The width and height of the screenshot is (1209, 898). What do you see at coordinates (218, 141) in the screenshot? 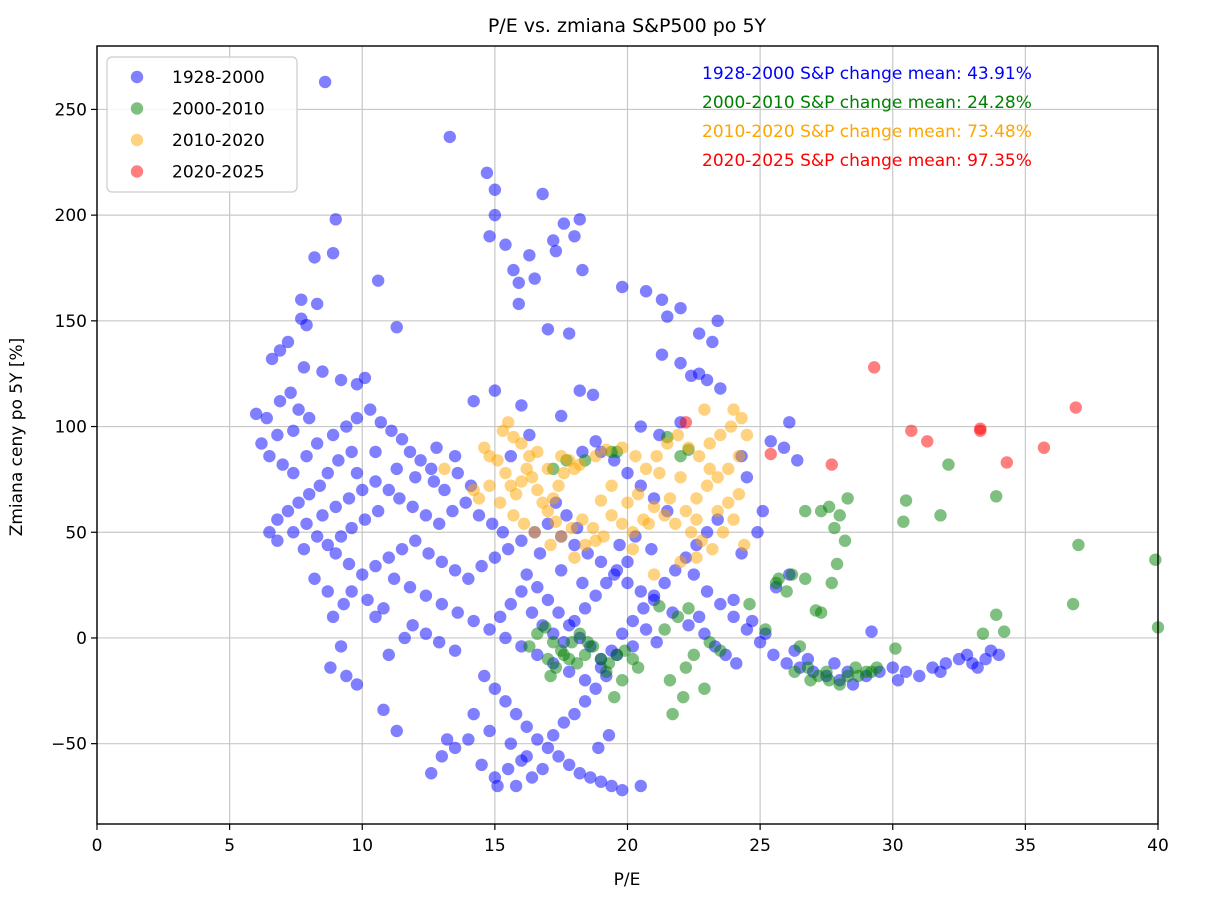
I see `legend-label: 2010-2020` at bounding box center [218, 141].